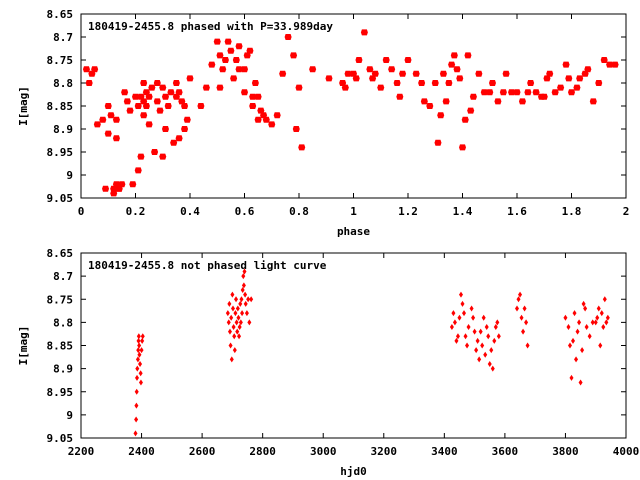  What do you see at coordinates (463, 211) in the screenshot?
I see `x-tick-label: 1.4` at bounding box center [463, 211].